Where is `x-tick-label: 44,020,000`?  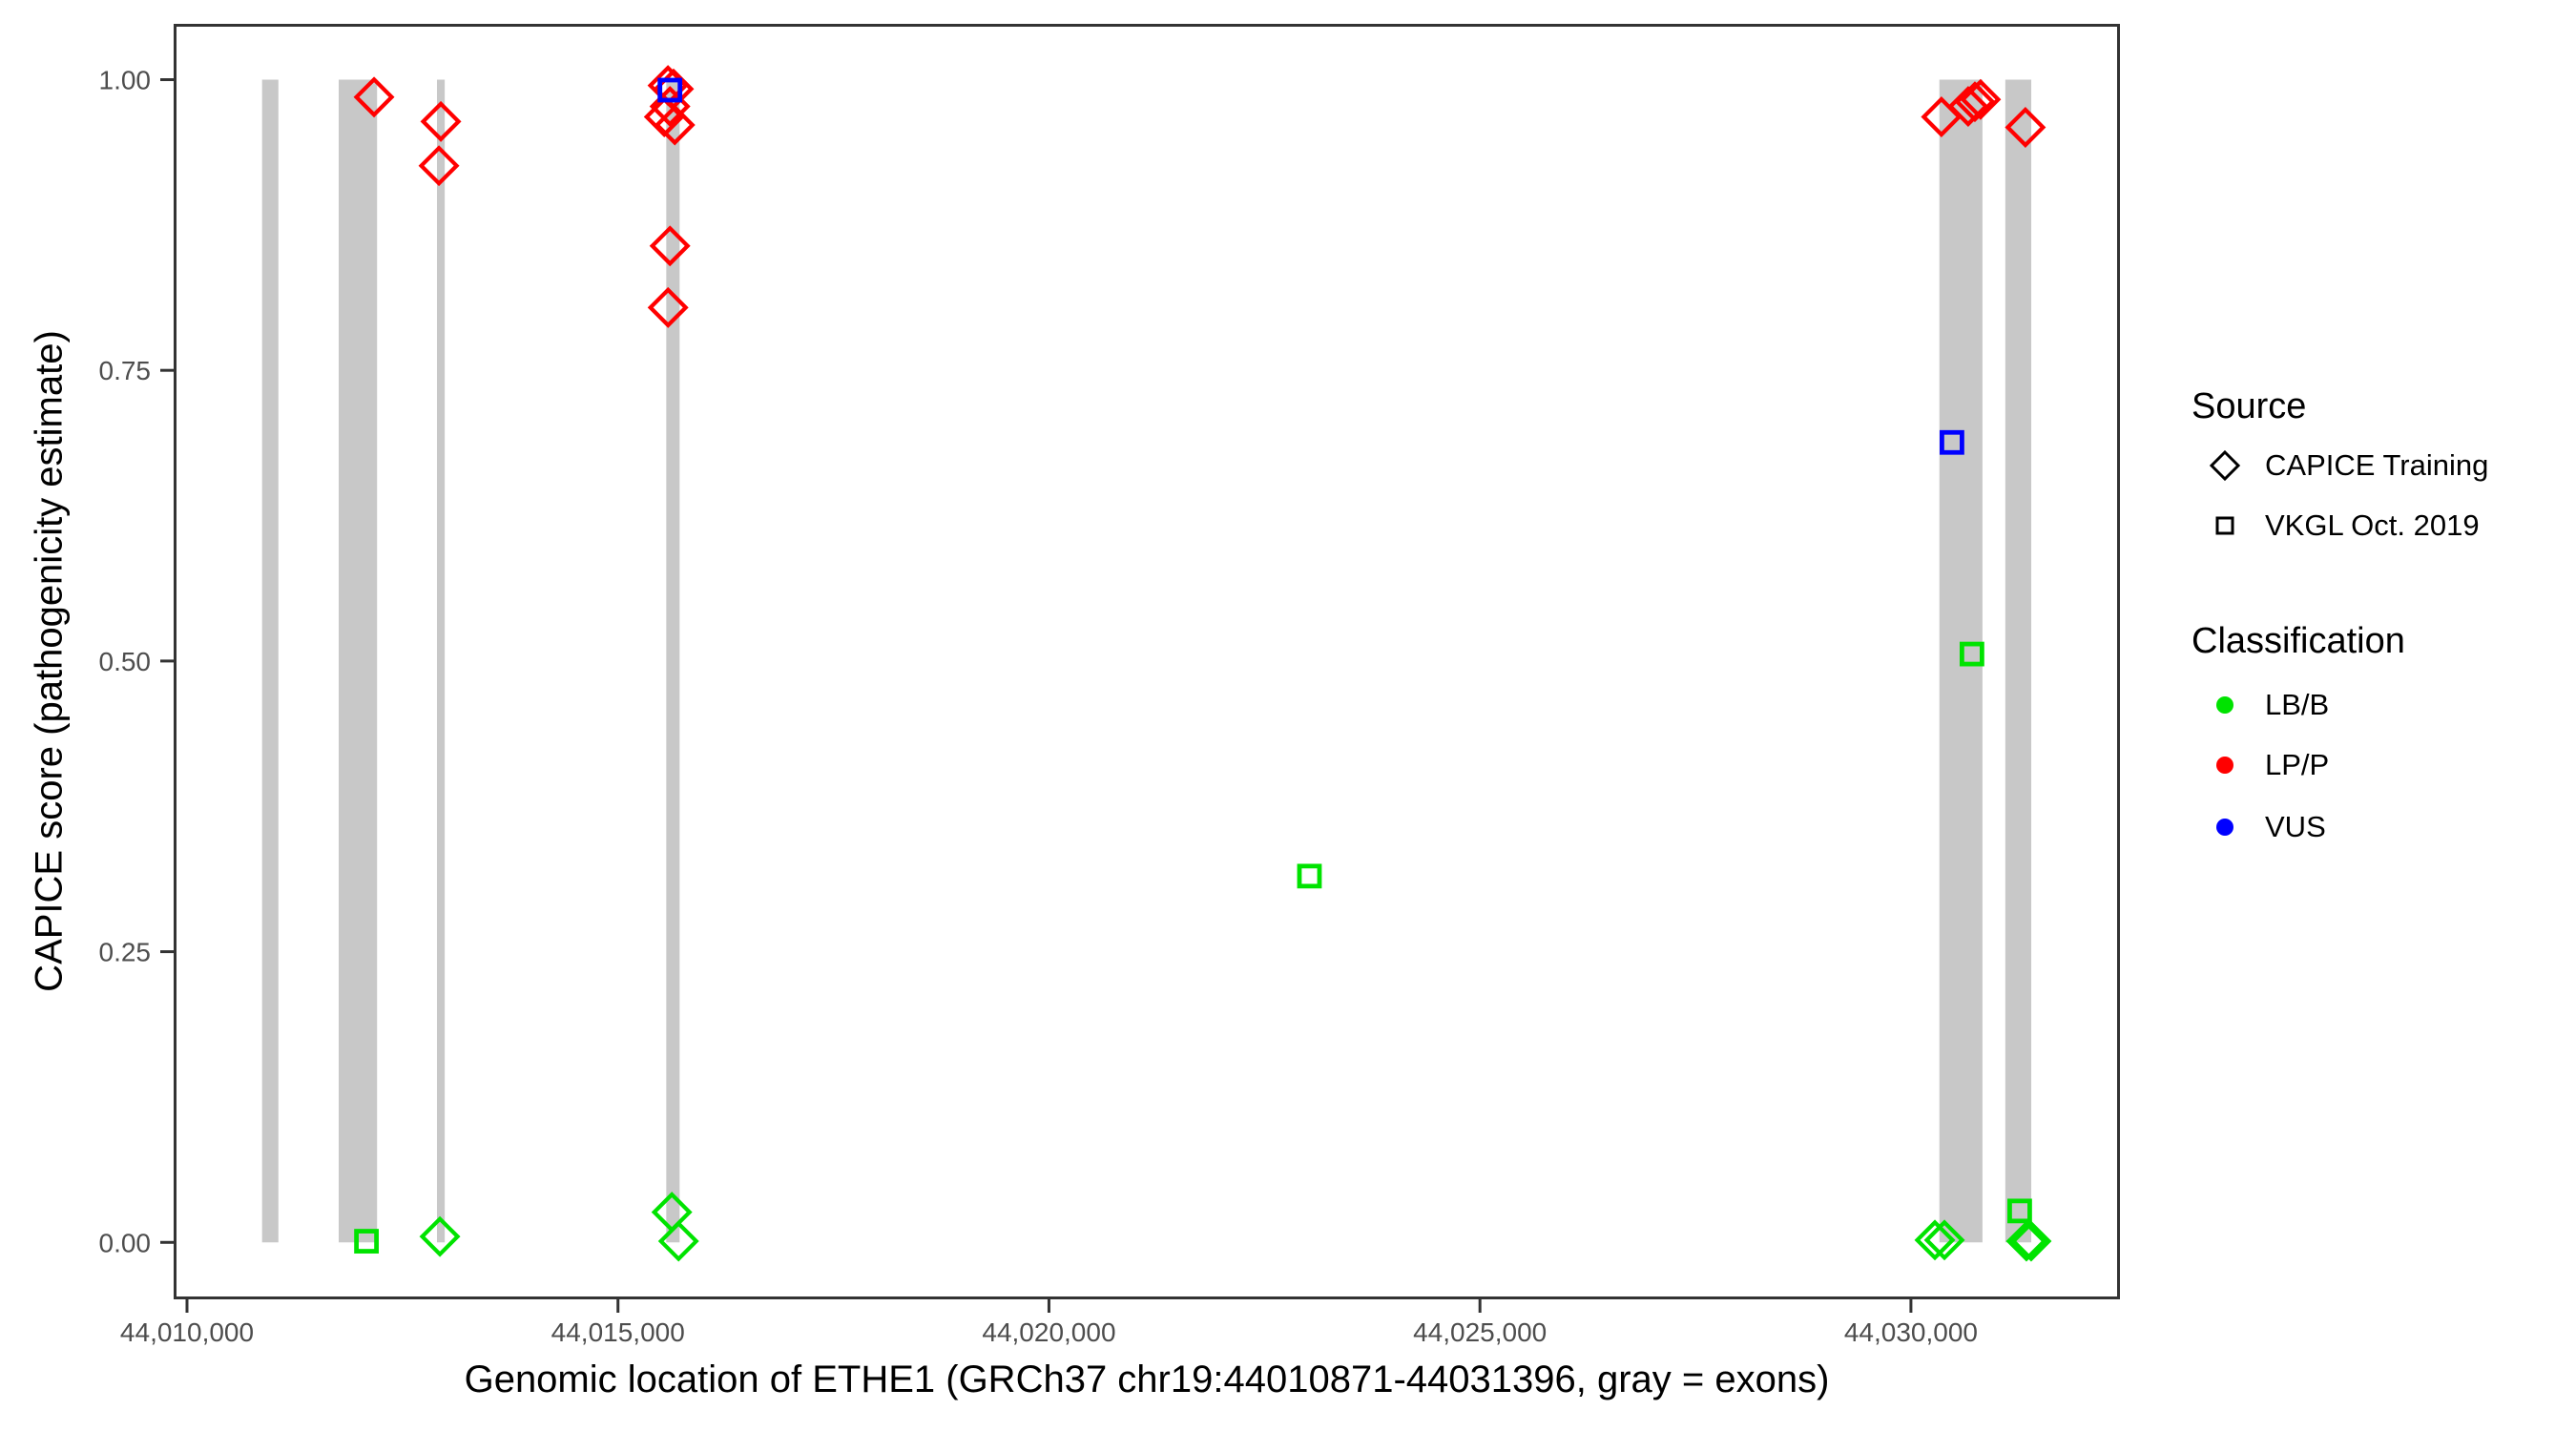
x-tick-label: 44,020,000 is located at coordinates (1048, 1332).